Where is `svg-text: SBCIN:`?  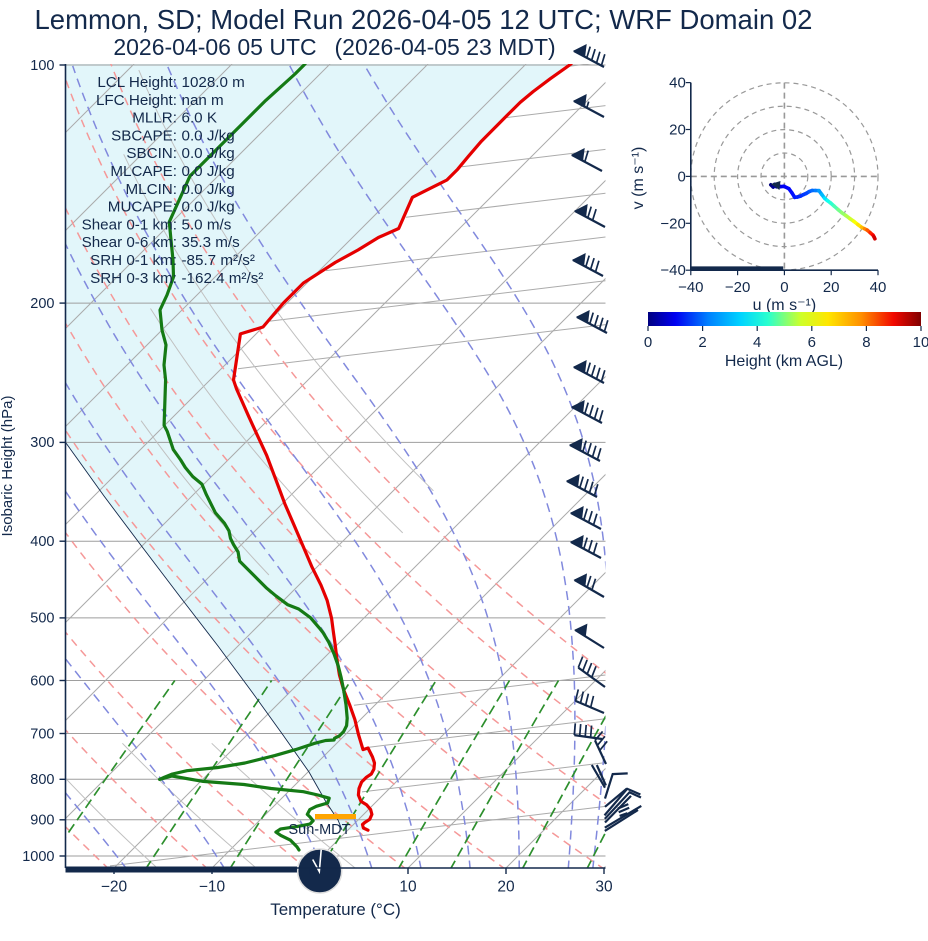
svg-text: SBCIN: is located at coordinates (151, 153).